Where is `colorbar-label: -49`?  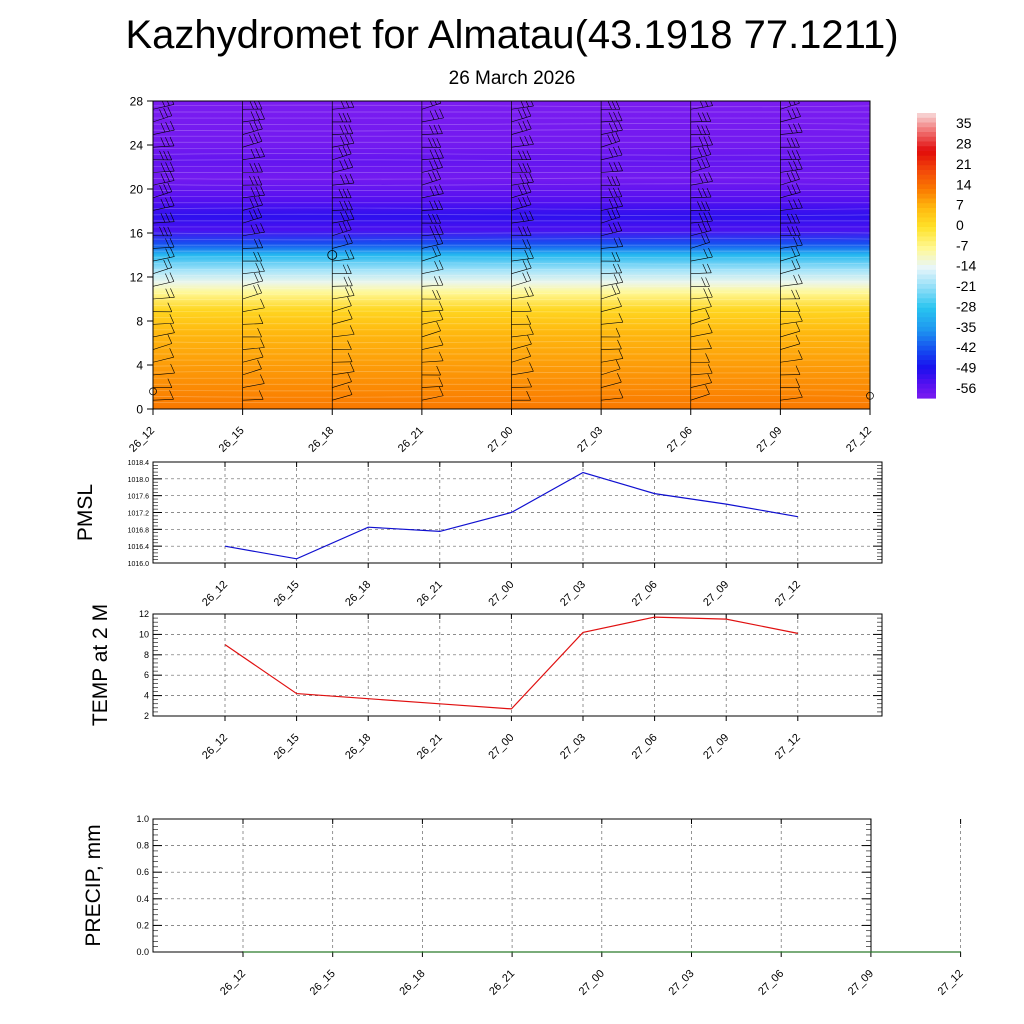
colorbar-label: -49 is located at coordinates (966, 367).